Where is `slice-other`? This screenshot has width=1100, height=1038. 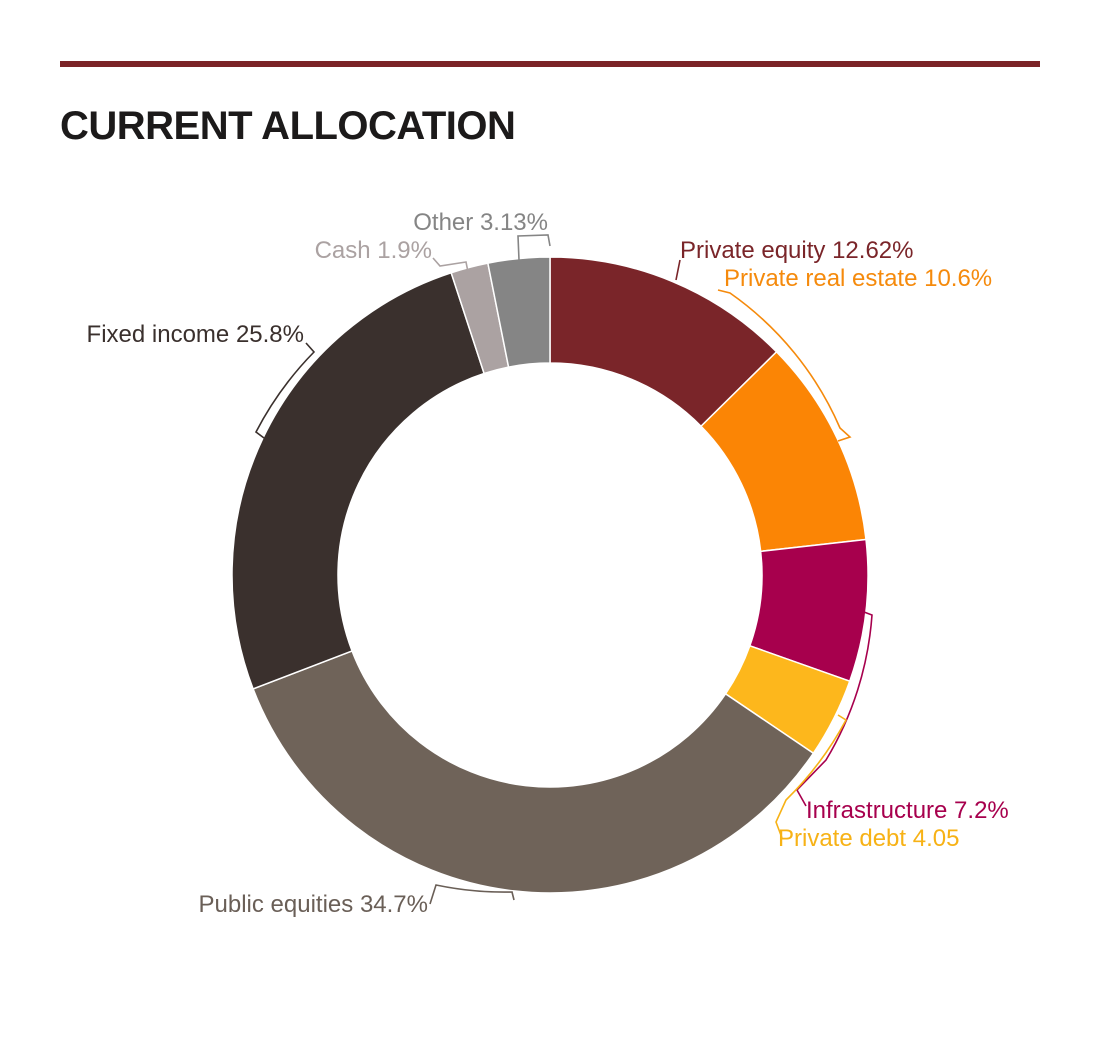
slice-other is located at coordinates (518, 312).